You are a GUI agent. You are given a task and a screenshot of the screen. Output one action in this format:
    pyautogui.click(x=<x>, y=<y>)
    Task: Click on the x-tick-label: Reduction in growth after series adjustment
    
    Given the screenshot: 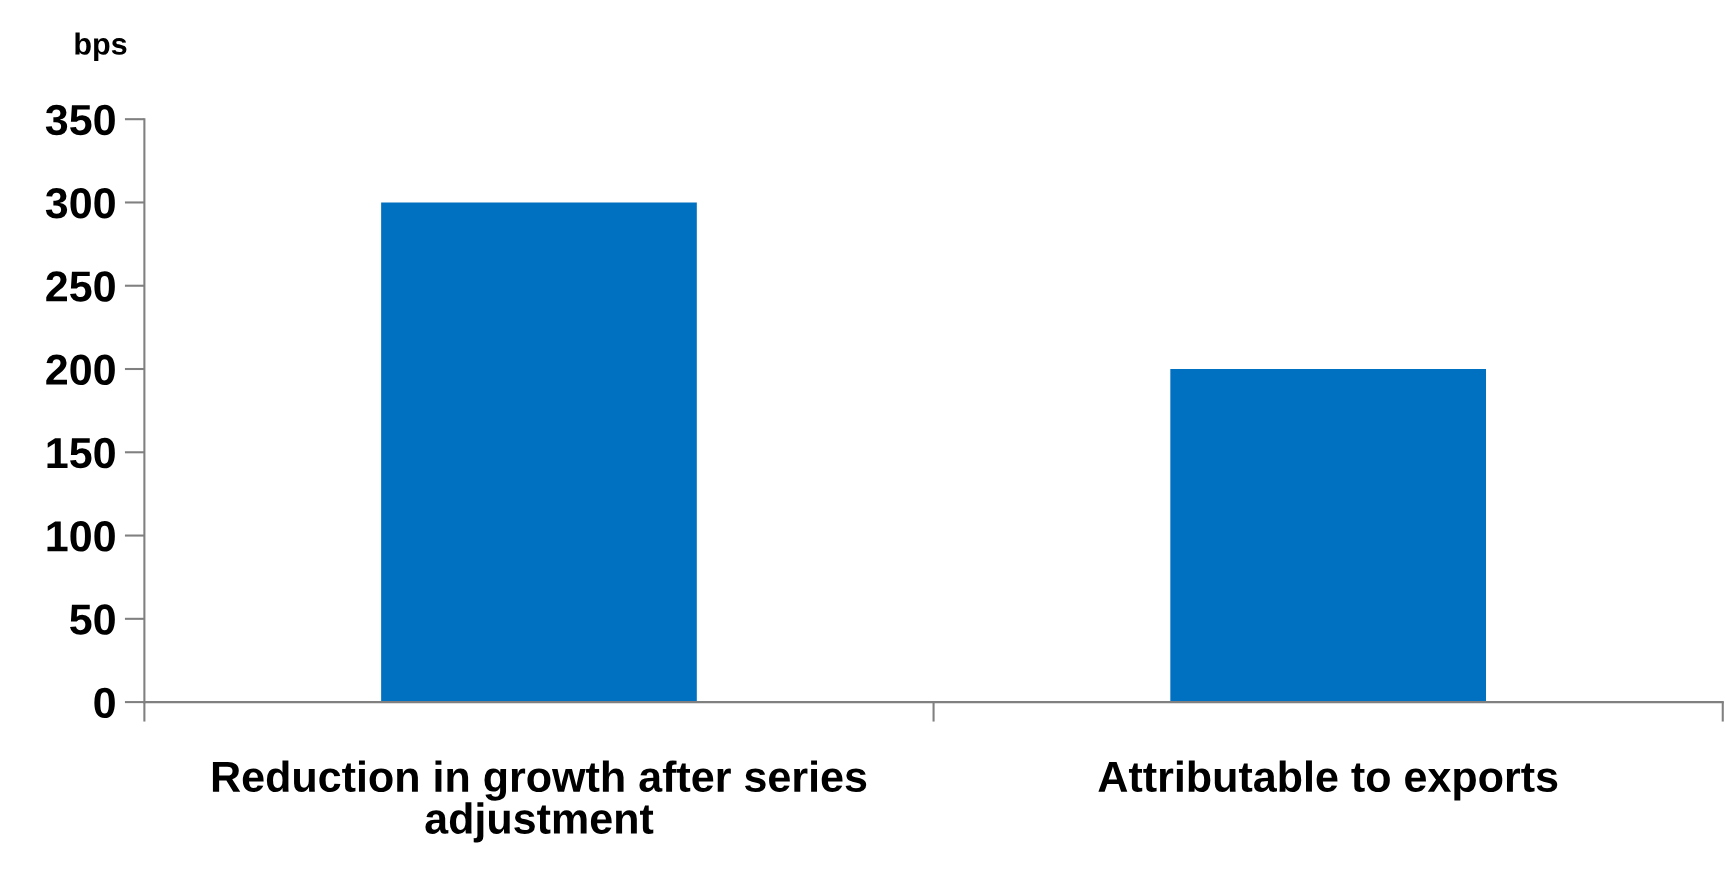 What is the action you would take?
    pyautogui.click(x=539, y=801)
    